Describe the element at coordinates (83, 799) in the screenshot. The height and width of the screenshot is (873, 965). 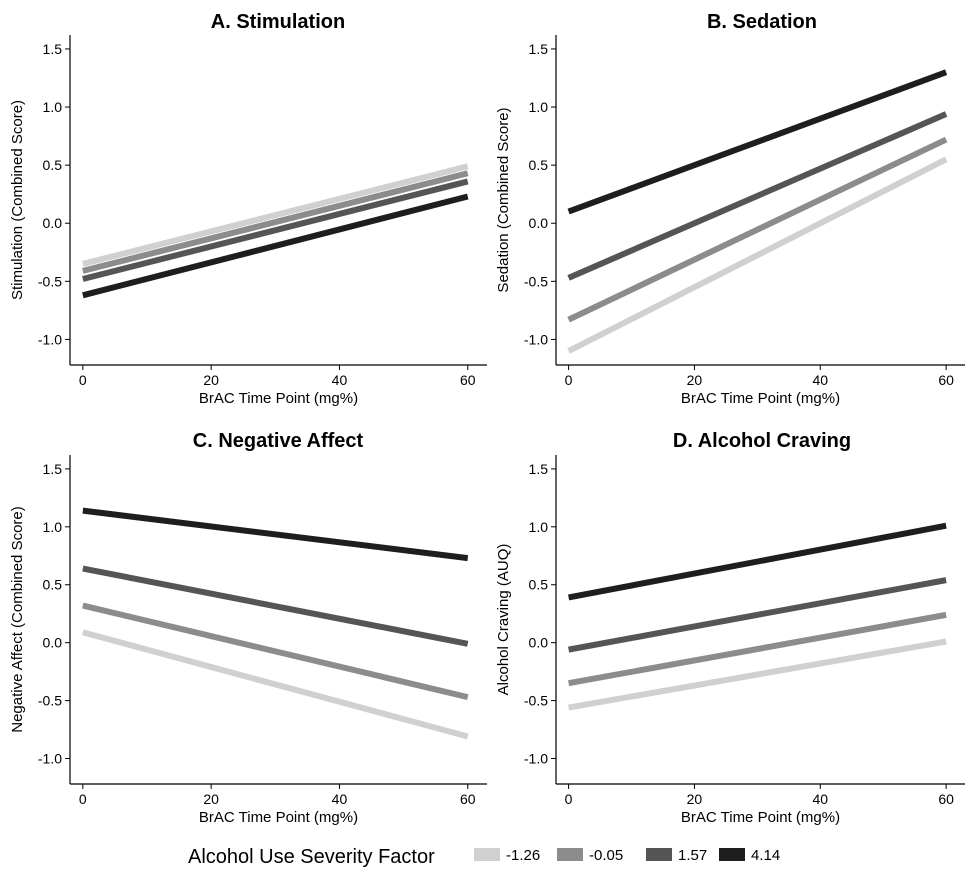
I see `panel-3-xtick-label: 0` at that location.